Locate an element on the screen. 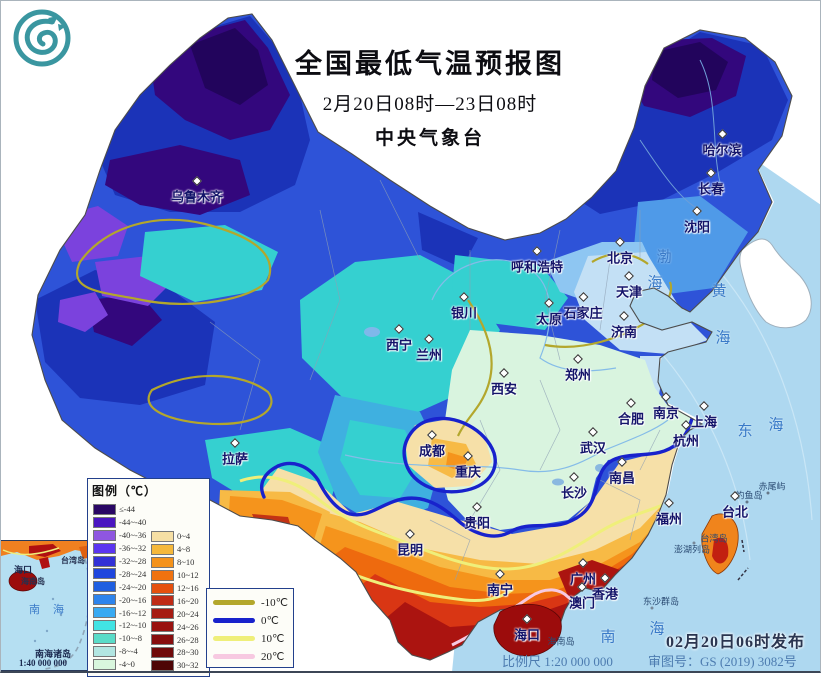 The image size is (821, 679). legend-range-label: 28~30 is located at coordinates (188, 652).